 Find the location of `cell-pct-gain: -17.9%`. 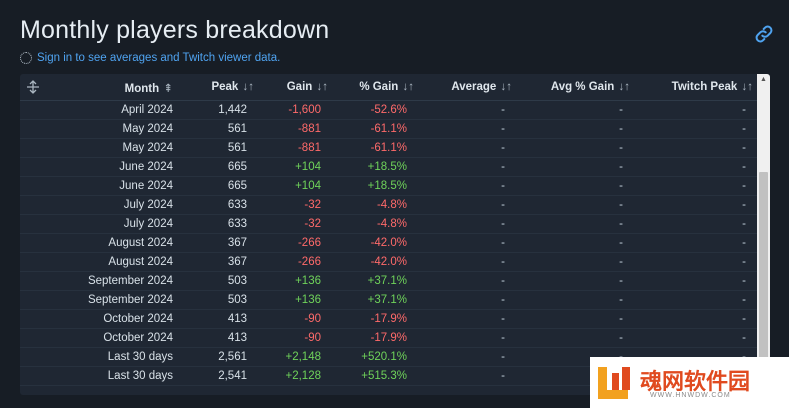

cell-pct-gain: -17.9% is located at coordinates (388, 319).